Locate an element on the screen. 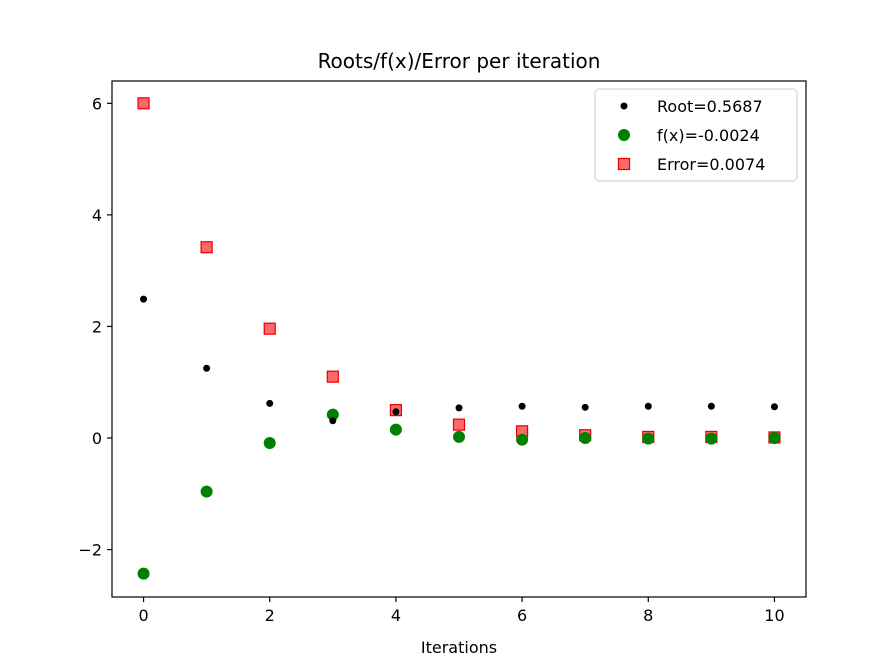 This screenshot has height=672, width=896. y-tick-label: 2 is located at coordinates (97, 326).